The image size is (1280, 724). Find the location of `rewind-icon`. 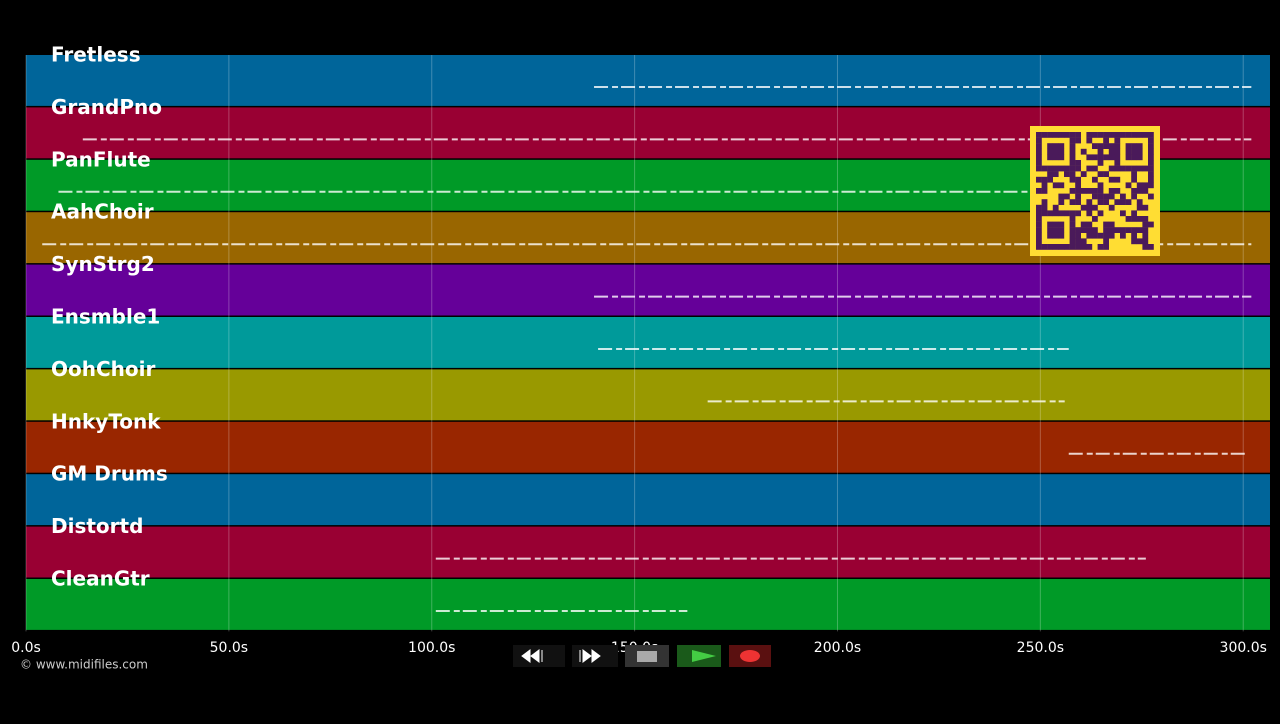

rewind-icon is located at coordinates (532, 656).